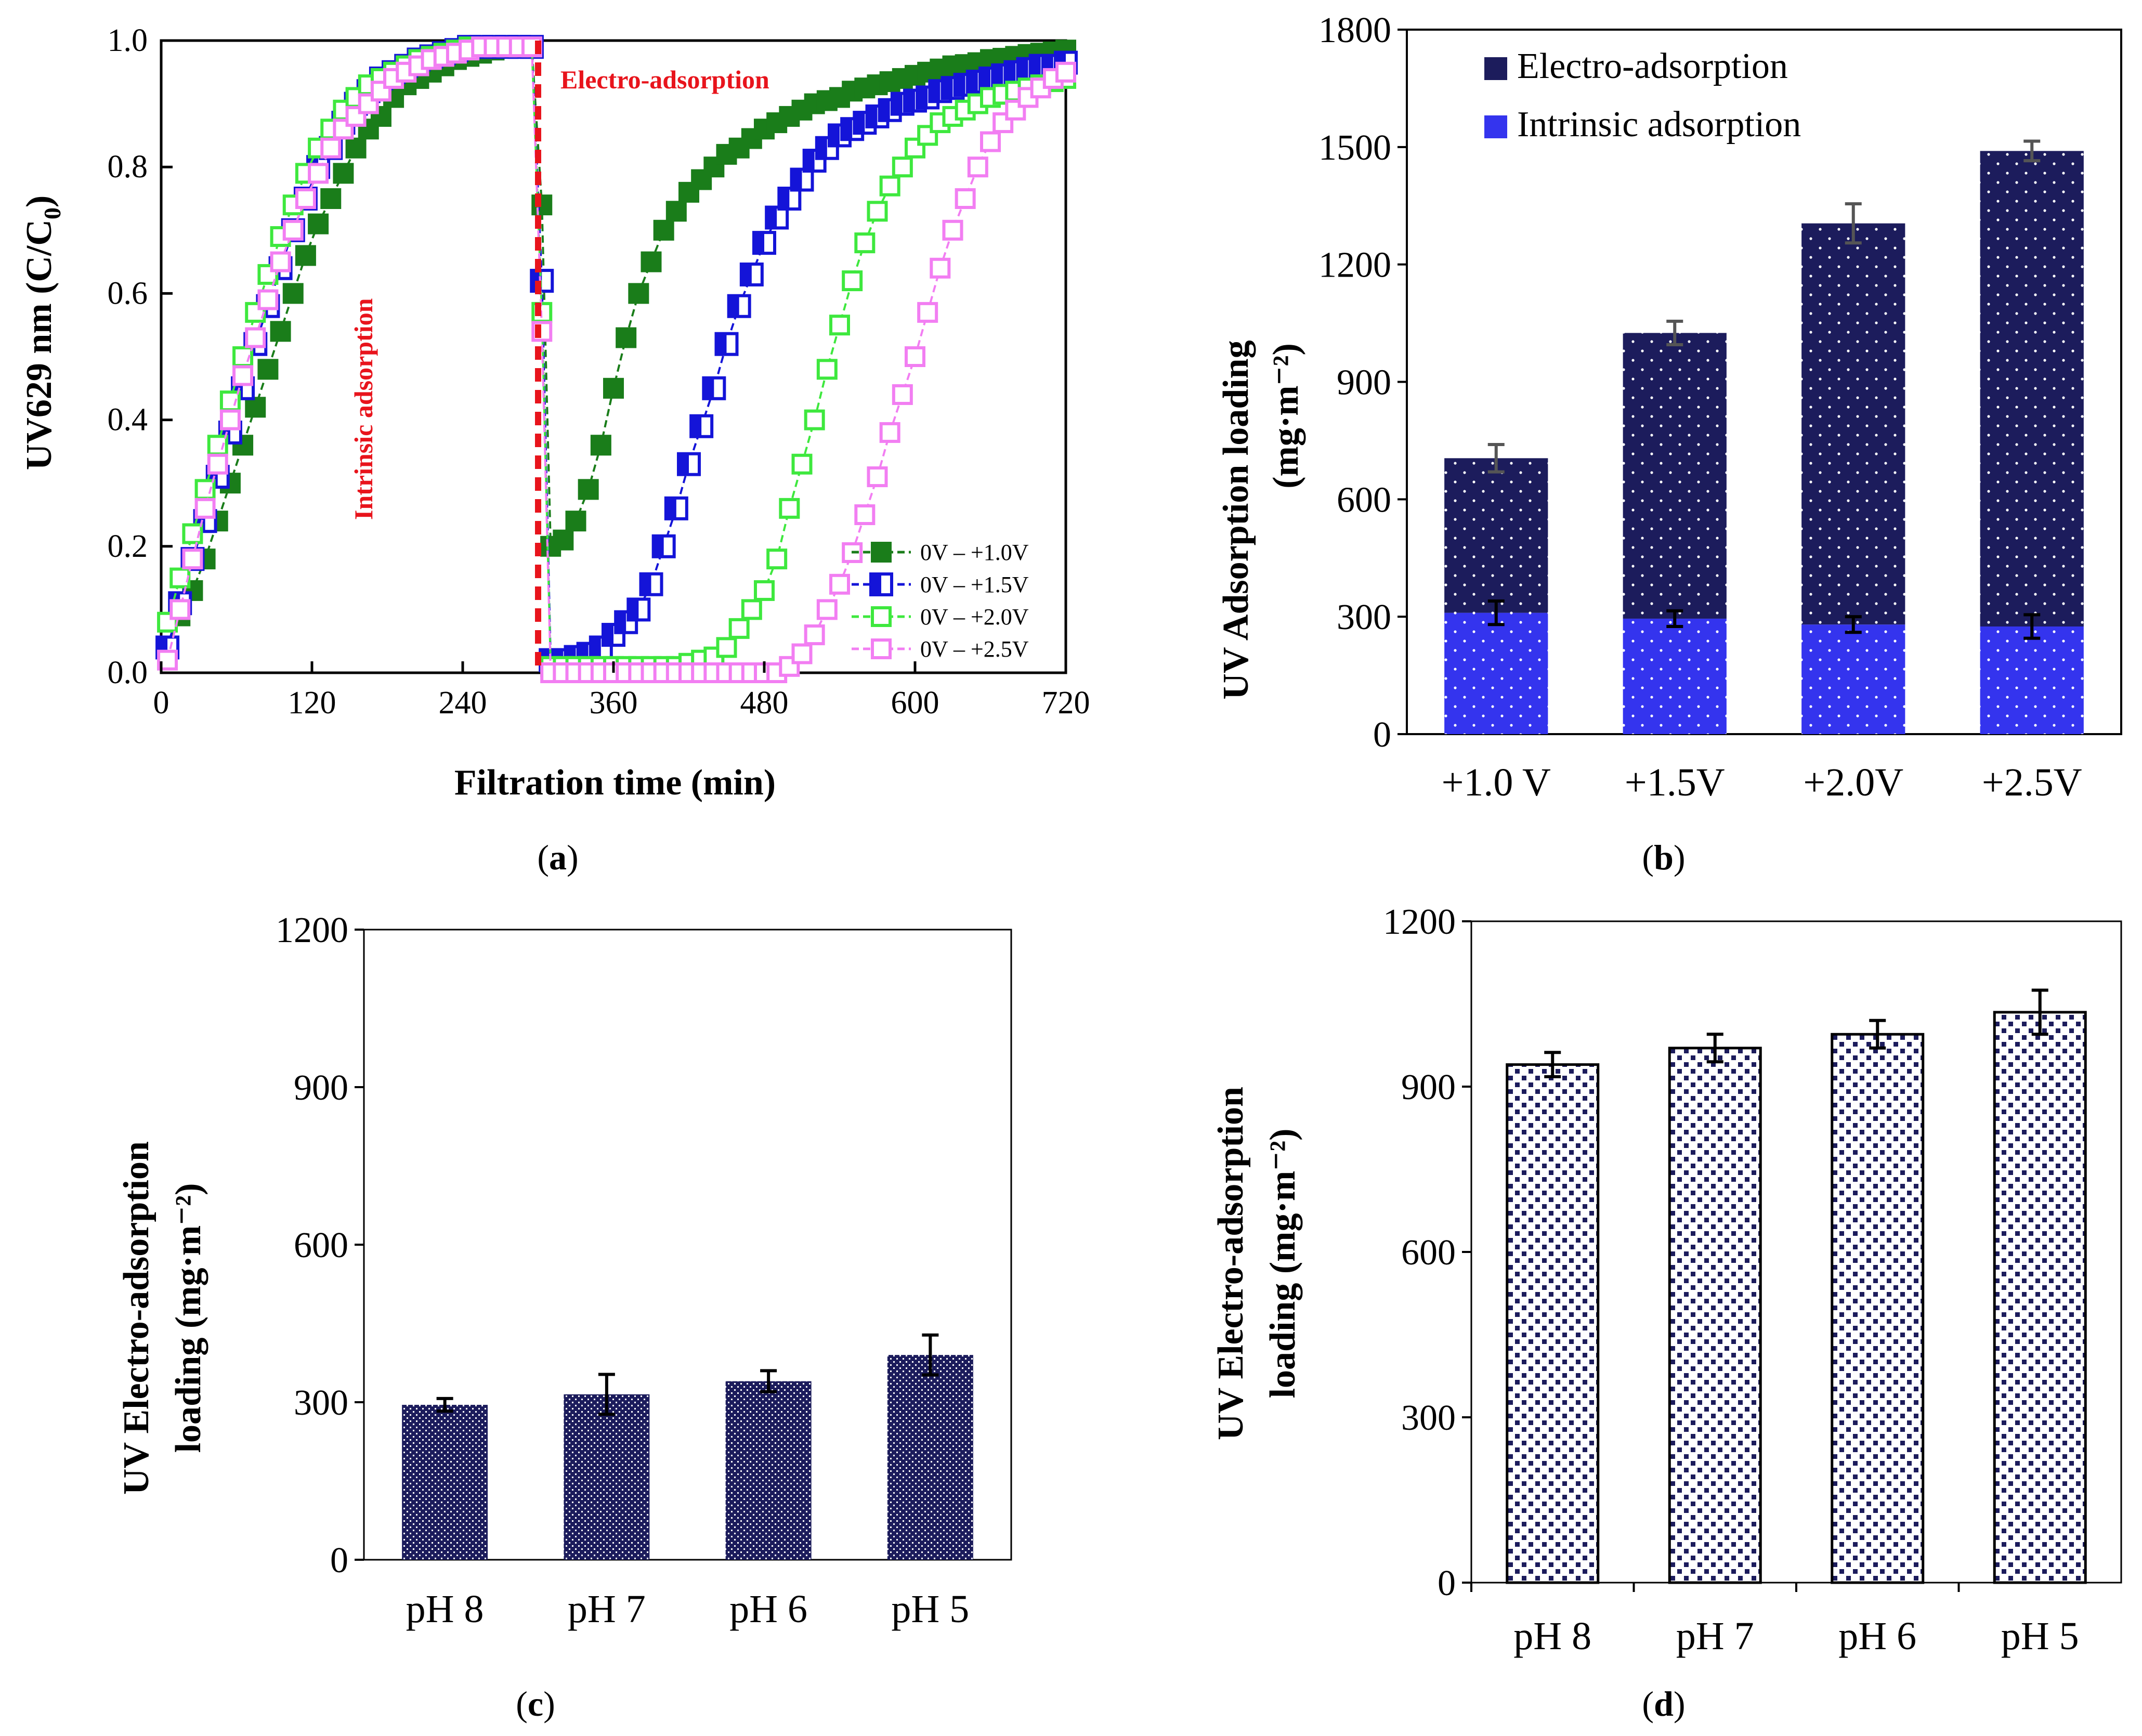 The height and width of the screenshot is (1736, 2142). I want to click on b-y-tick-label: 600, so click(1364, 500).